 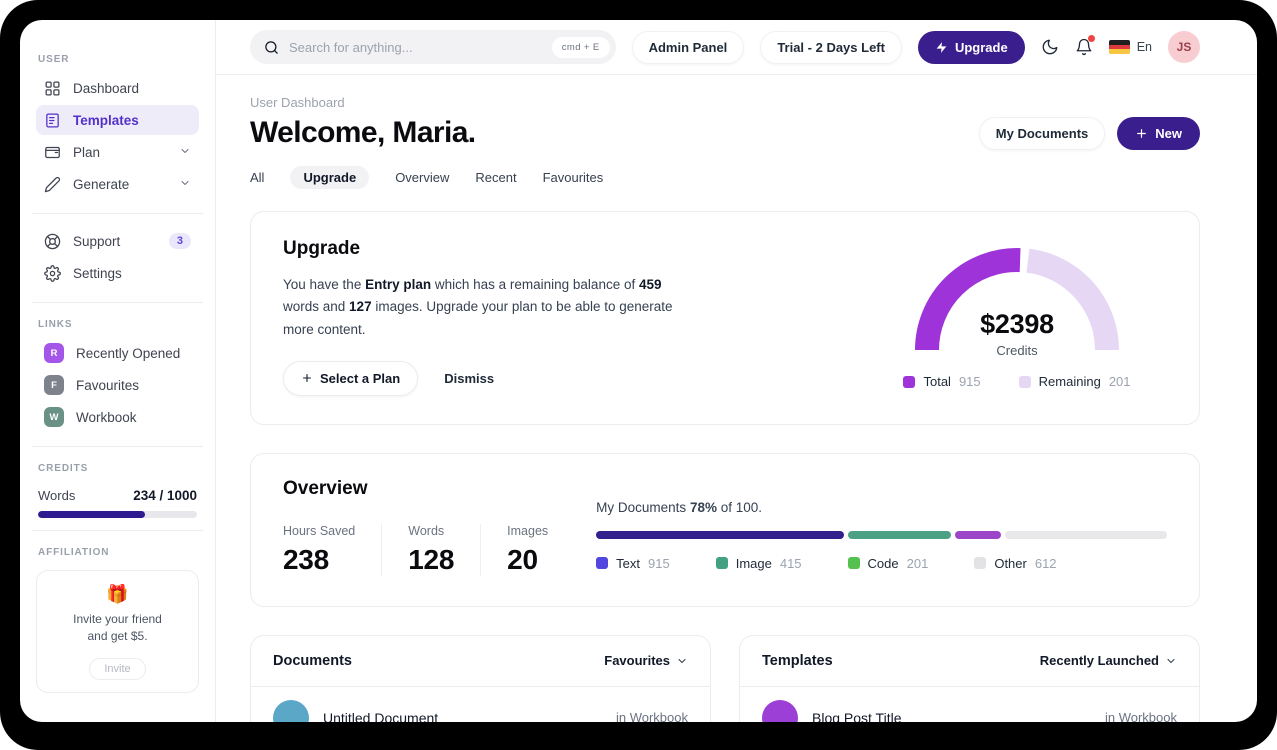 I want to click on dismiss-button: Dismiss, so click(x=469, y=378).